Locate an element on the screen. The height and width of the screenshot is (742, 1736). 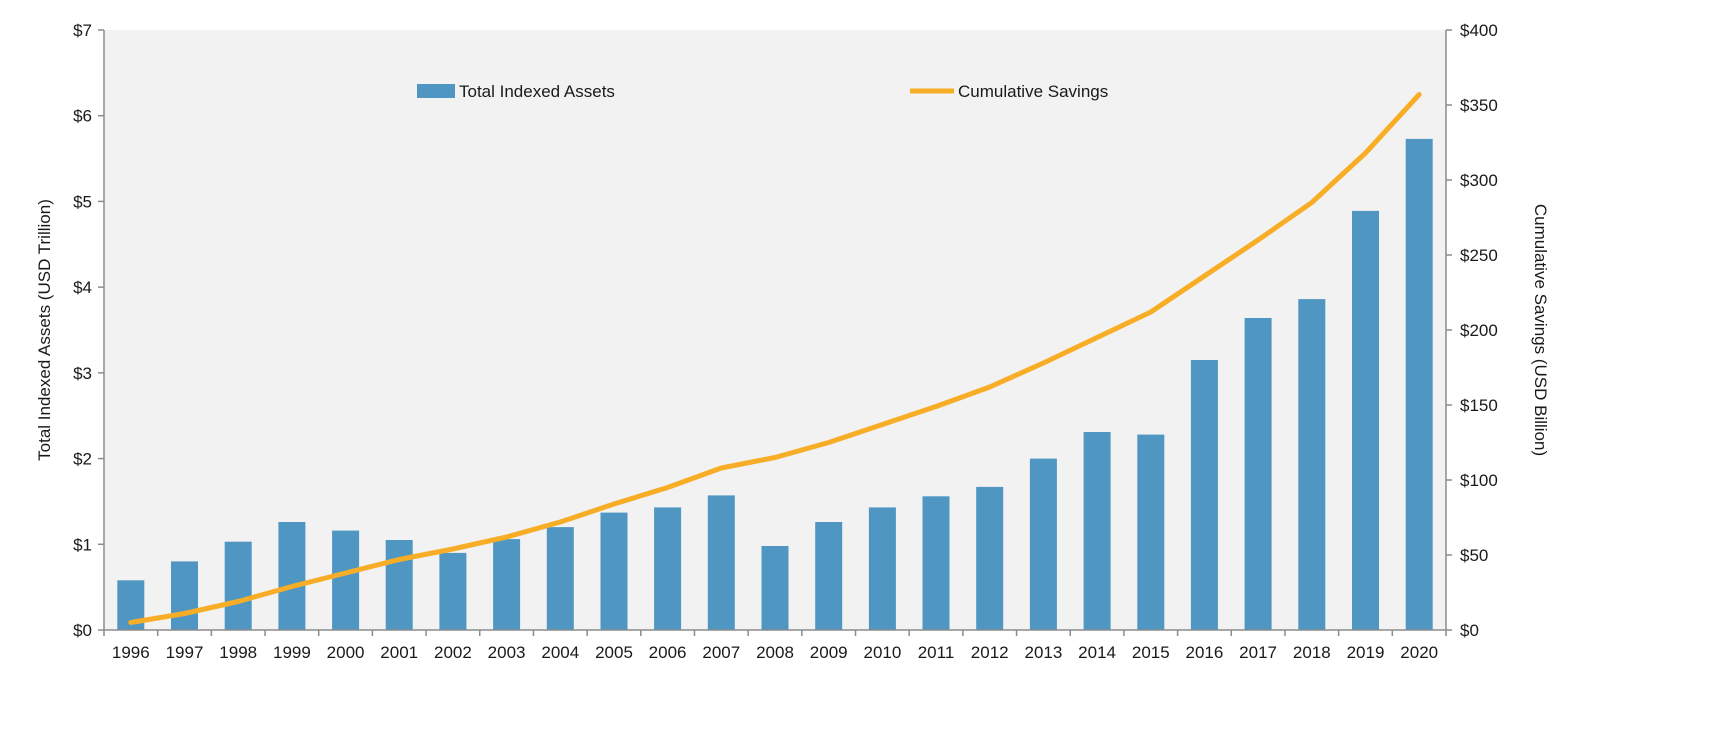
bar-2017 is located at coordinates (1258, 474).